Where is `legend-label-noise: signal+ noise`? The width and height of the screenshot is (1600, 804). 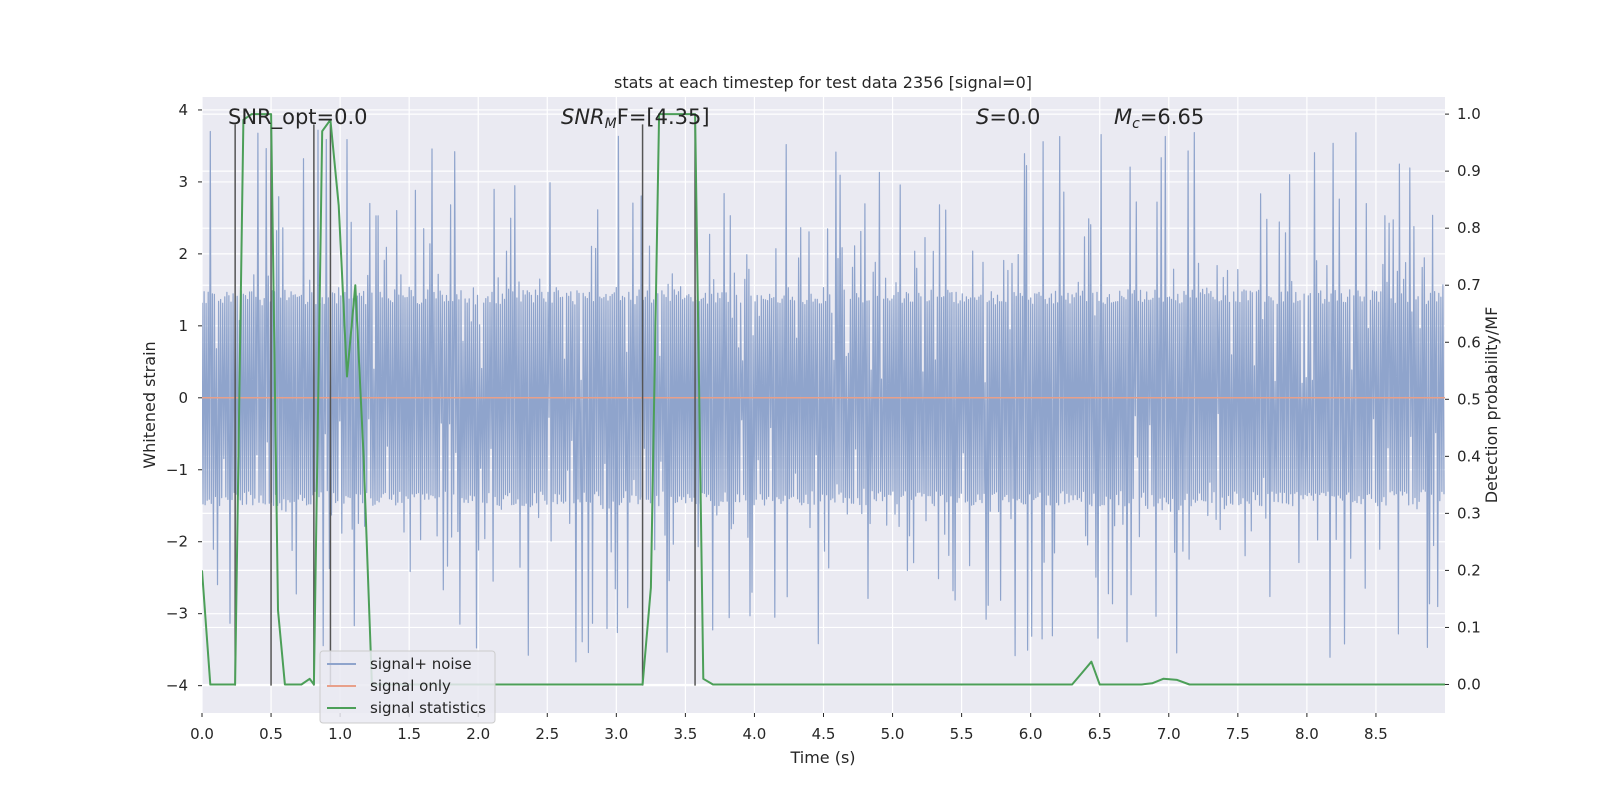
legend-label-noise: signal+ noise is located at coordinates (421, 664).